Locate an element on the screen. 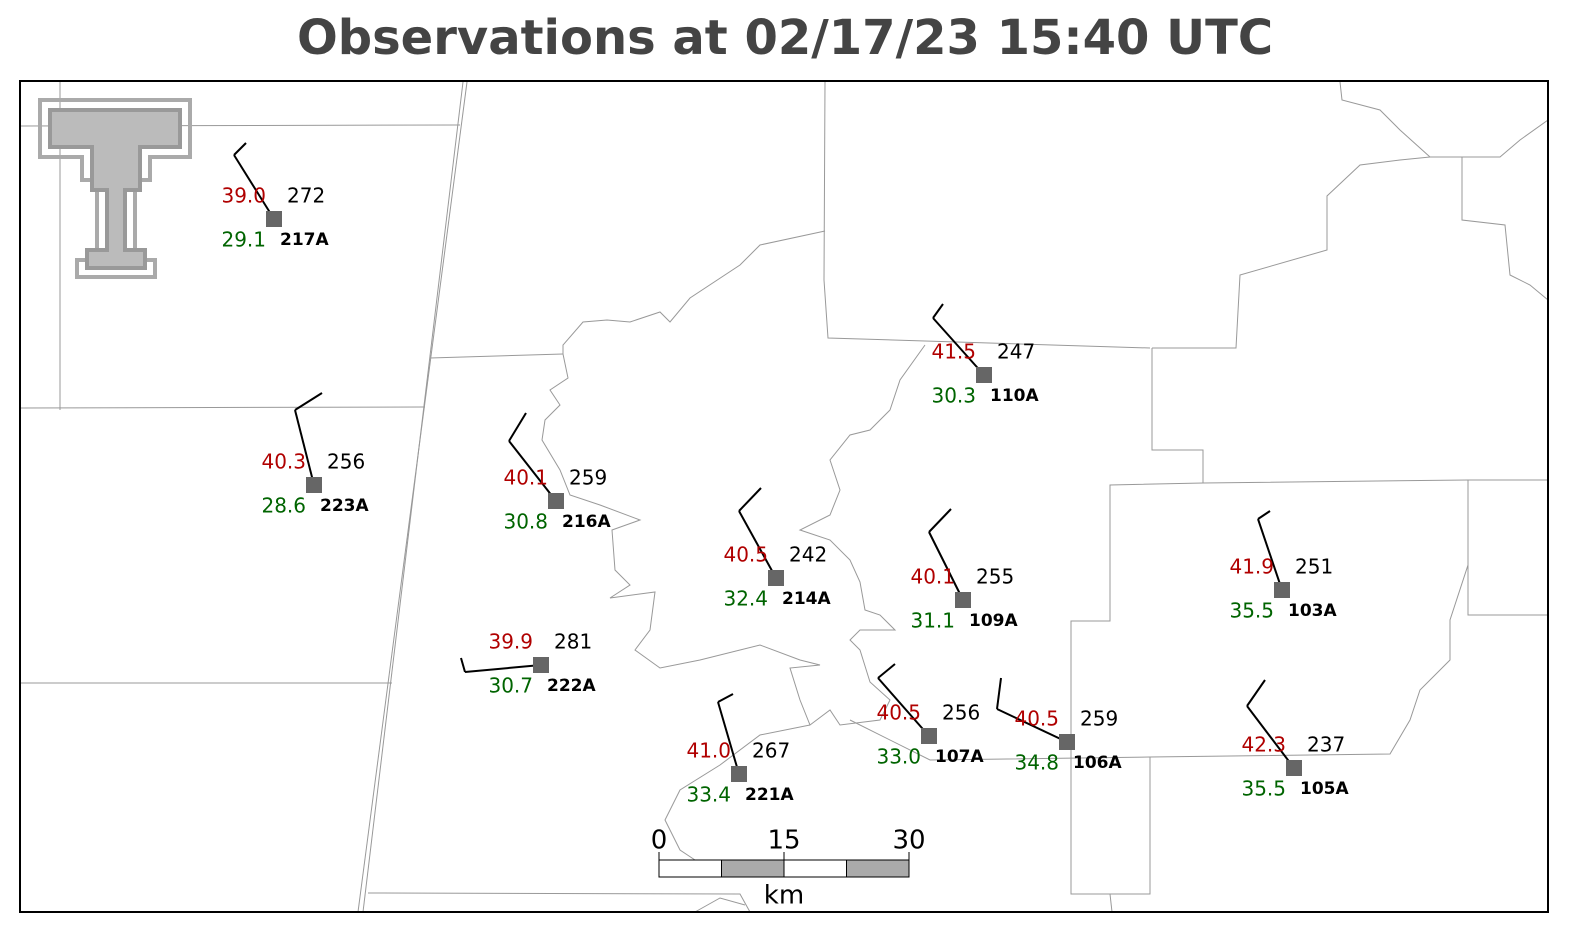  dewpoint: 31.1 is located at coordinates (932, 621).